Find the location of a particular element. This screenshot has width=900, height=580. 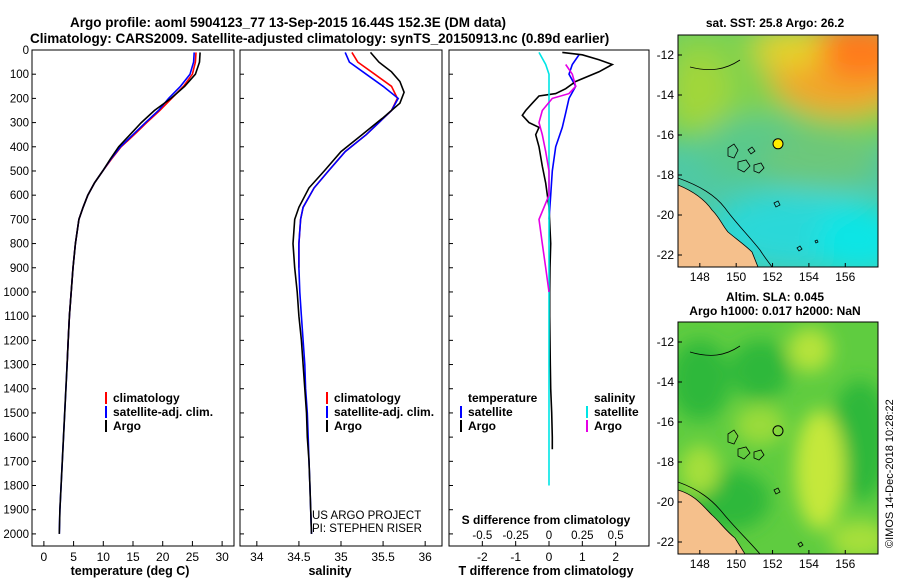

x-tick-label: 10 is located at coordinates (104, 557).